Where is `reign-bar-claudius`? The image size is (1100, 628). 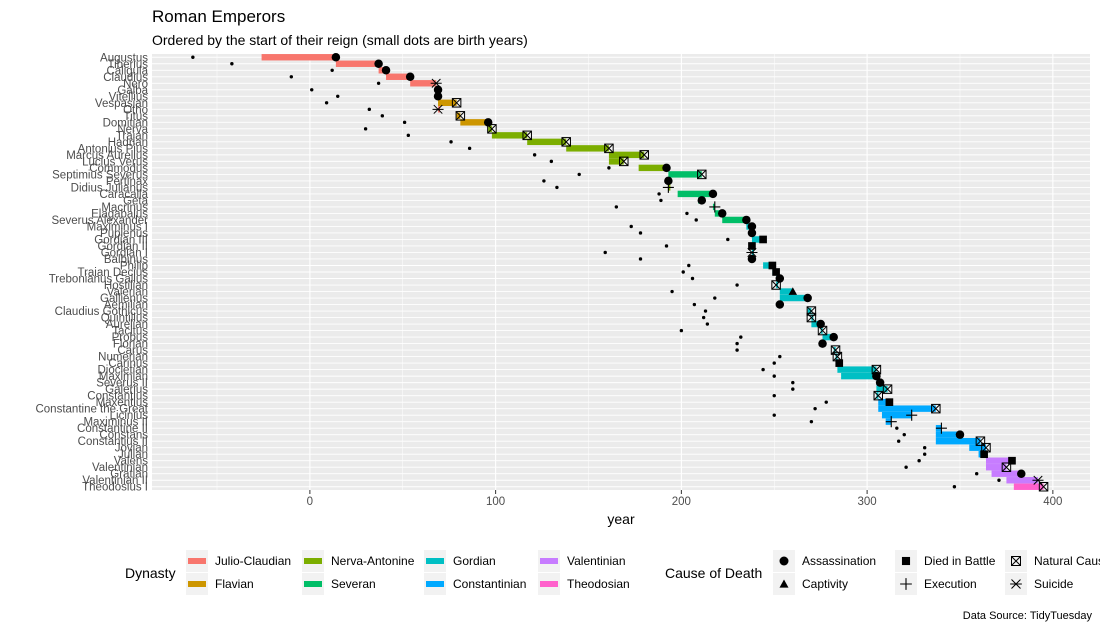
reign-bar-claudius is located at coordinates (398, 76).